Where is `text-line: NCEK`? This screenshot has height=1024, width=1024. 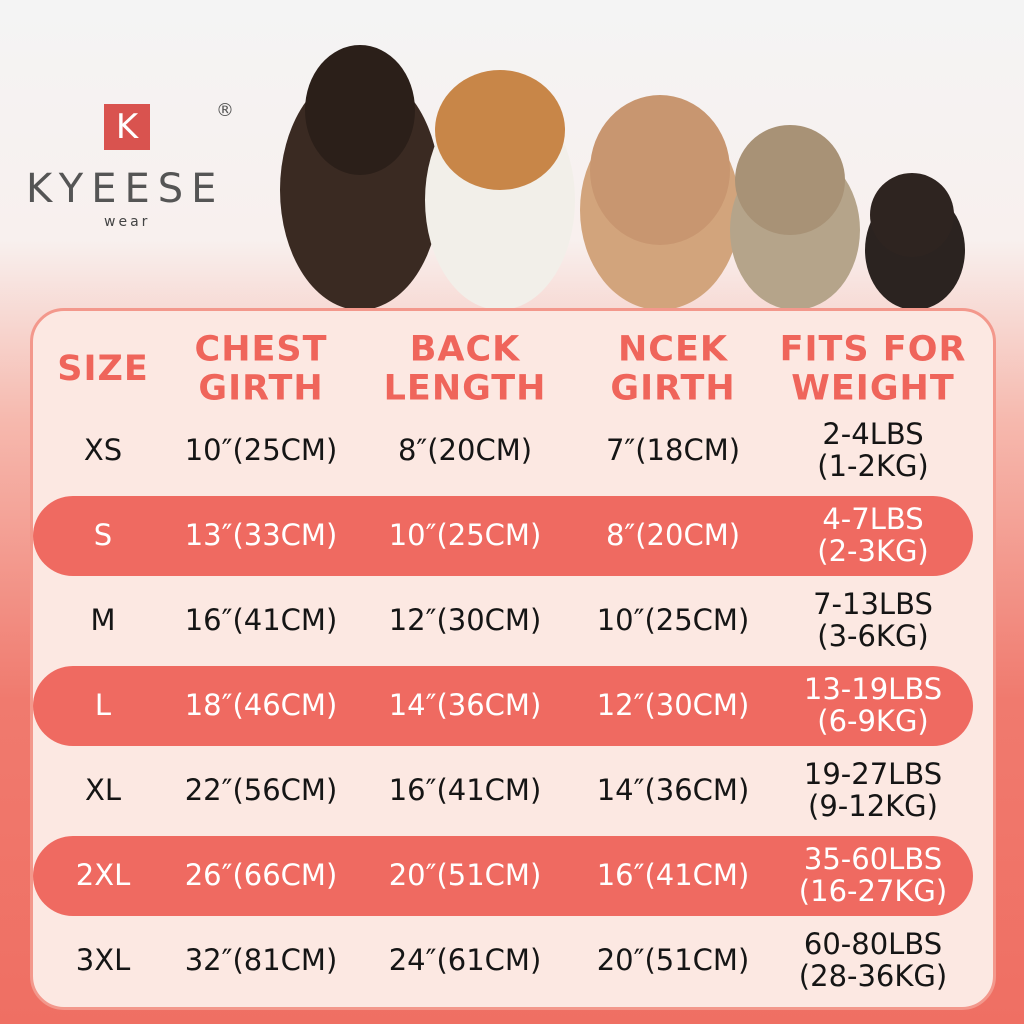 text-line: NCEK is located at coordinates (673, 349).